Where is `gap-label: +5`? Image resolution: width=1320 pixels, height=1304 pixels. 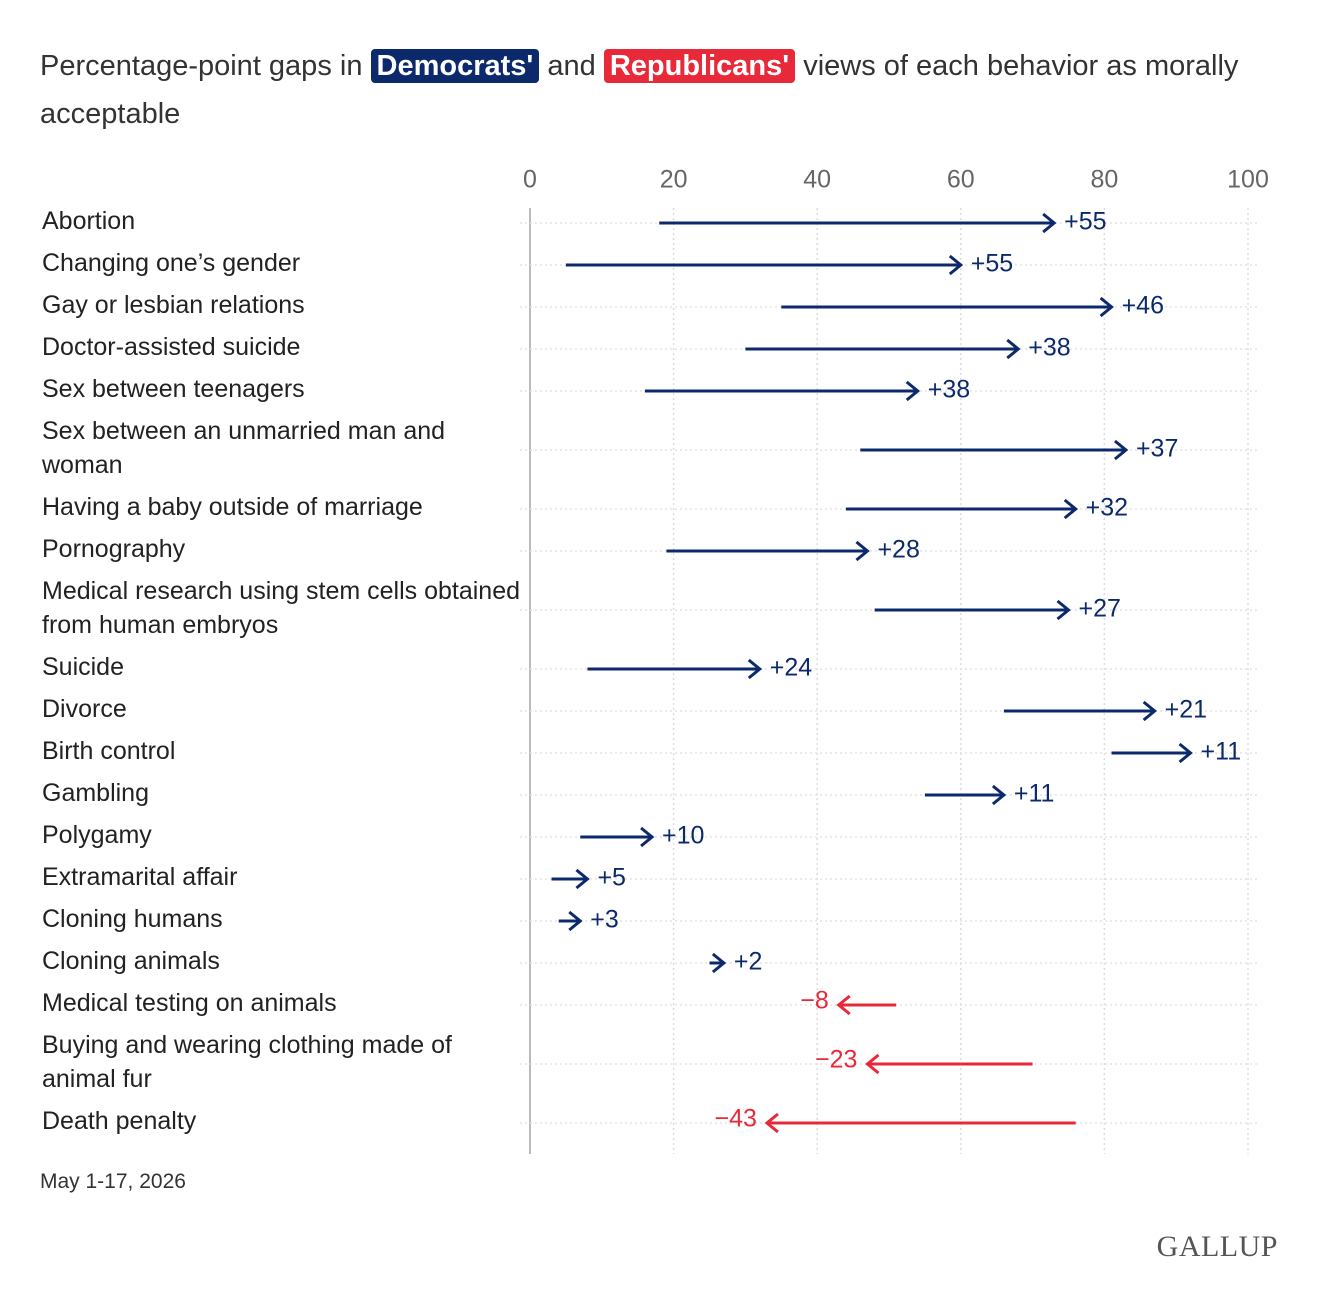
gap-label: +5 is located at coordinates (611, 878).